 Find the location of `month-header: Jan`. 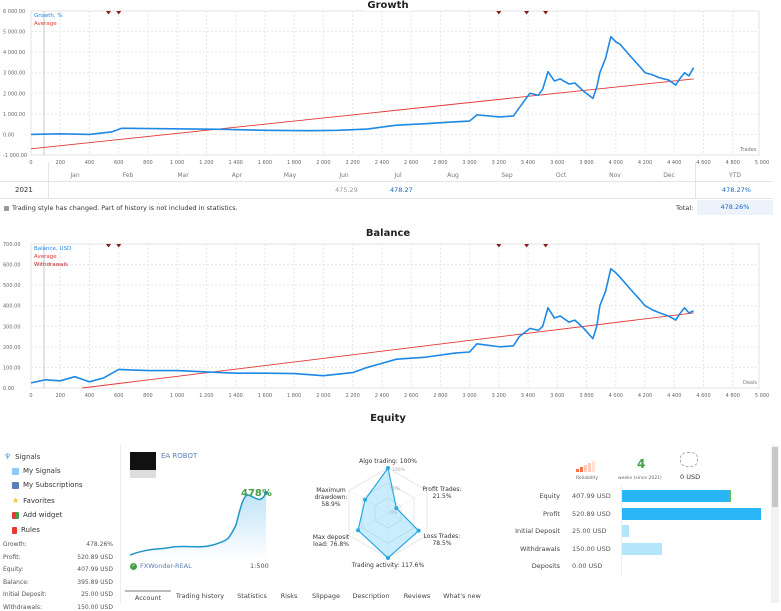

month-header: Jan is located at coordinates (75, 175).